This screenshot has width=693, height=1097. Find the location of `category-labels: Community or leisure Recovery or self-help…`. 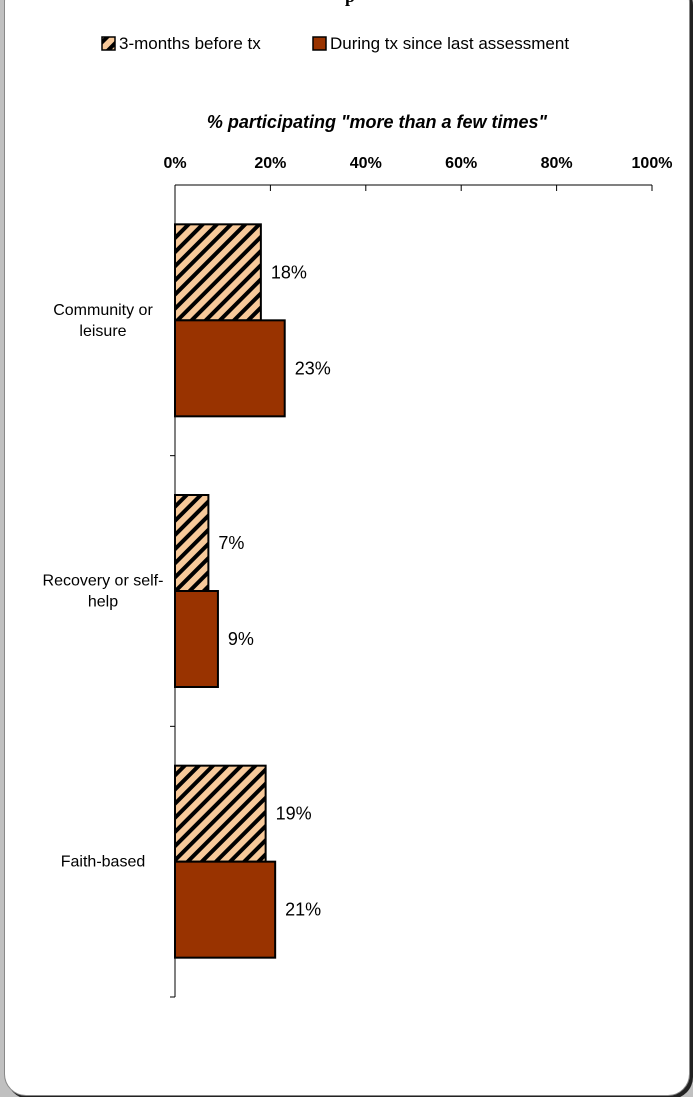

category-labels: Community or leisure Recovery or self-help… is located at coordinates (103, 586).